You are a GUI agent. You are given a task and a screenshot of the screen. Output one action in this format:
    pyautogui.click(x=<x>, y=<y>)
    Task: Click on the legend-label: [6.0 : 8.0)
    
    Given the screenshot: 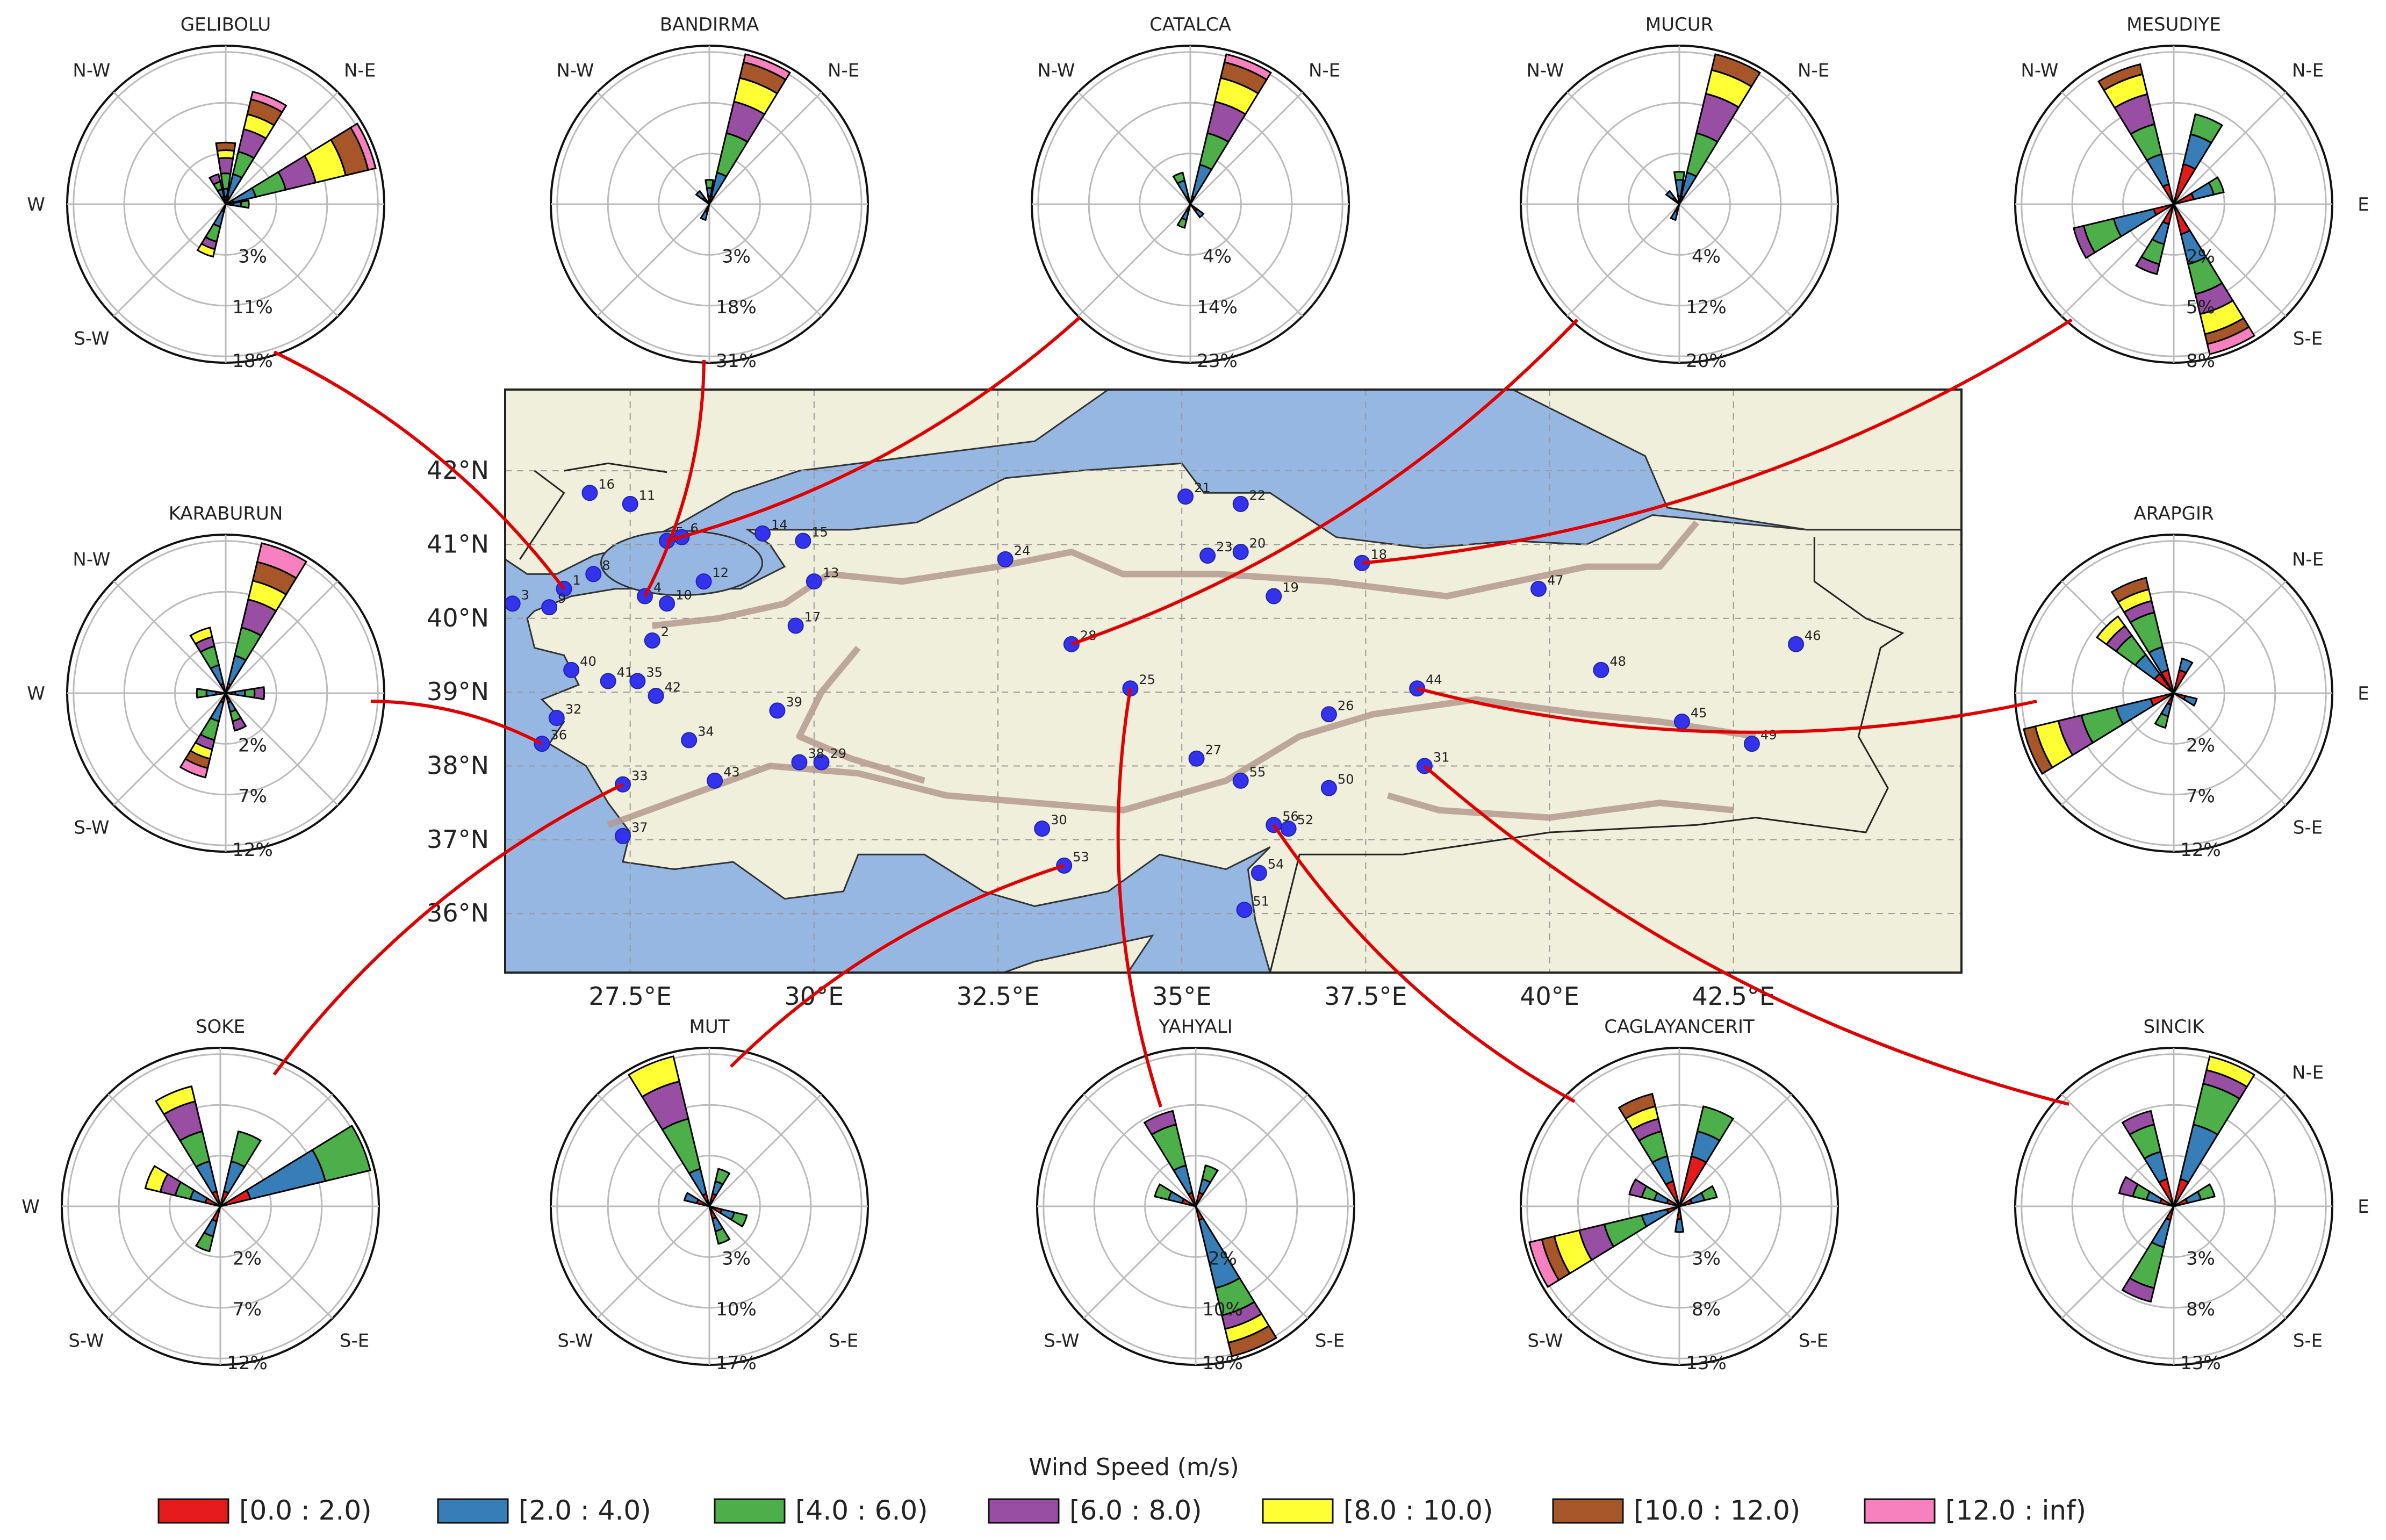 What is the action you would take?
    pyautogui.click(x=1135, y=1510)
    